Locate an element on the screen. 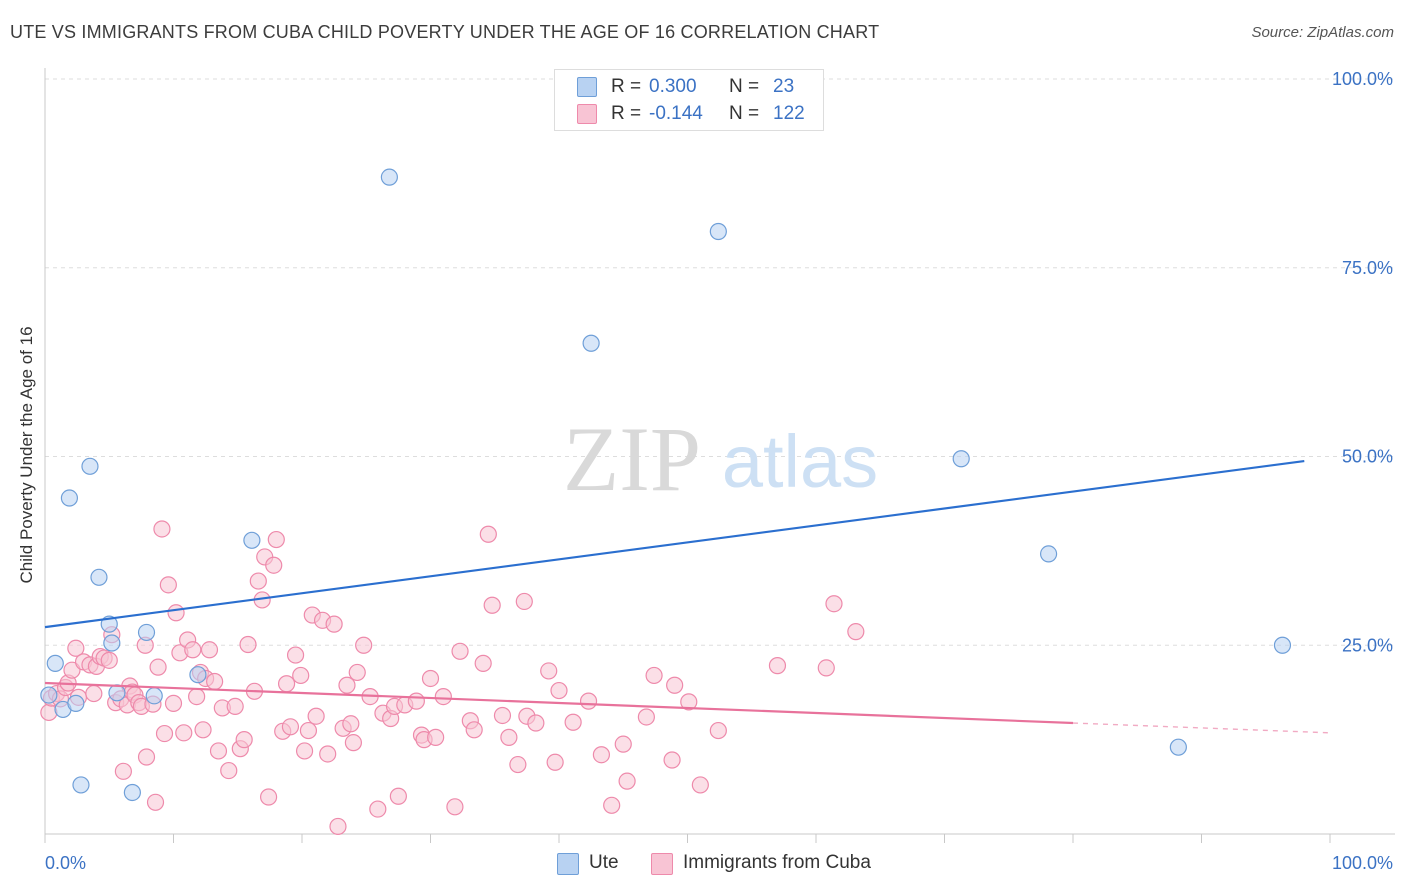 The height and width of the screenshot is (892, 1406). x-tick-label-min: 0.0% is located at coordinates (65, 863).